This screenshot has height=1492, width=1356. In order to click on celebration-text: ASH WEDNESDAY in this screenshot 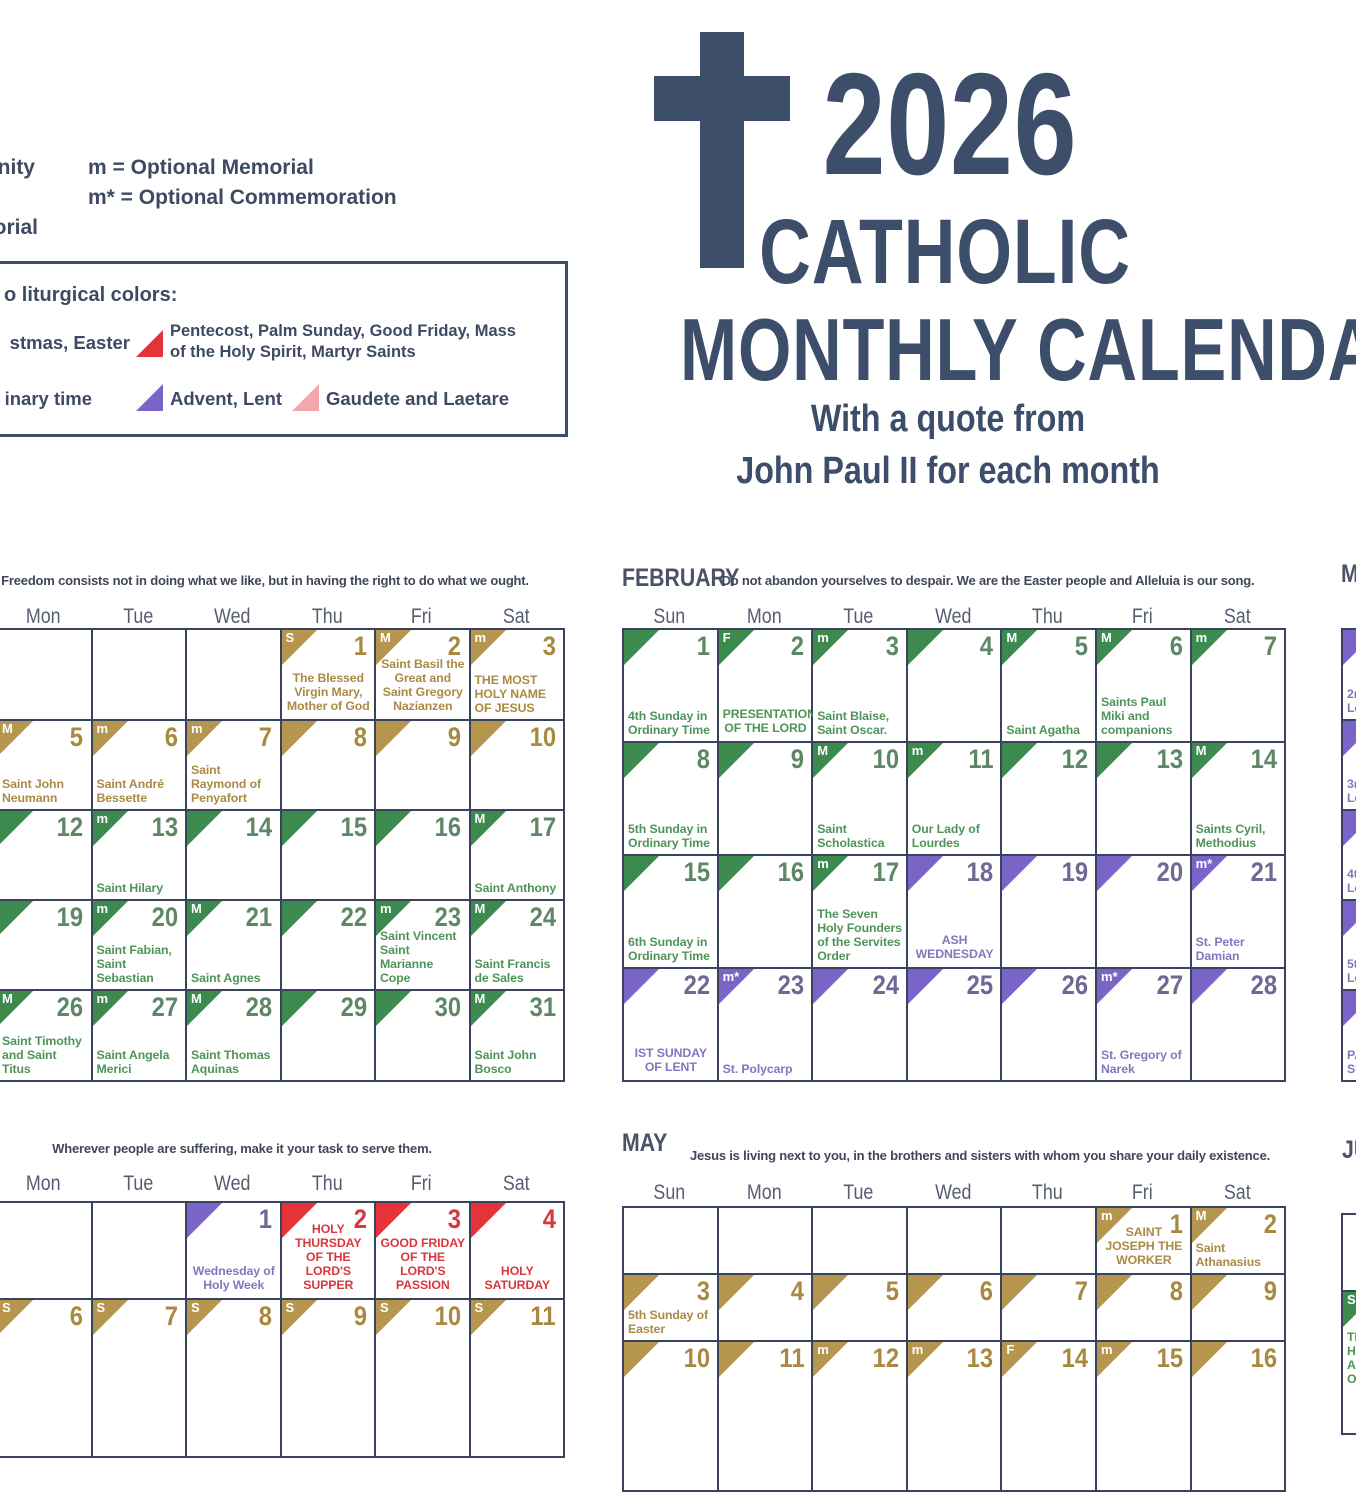, I will do `click(954, 946)`.